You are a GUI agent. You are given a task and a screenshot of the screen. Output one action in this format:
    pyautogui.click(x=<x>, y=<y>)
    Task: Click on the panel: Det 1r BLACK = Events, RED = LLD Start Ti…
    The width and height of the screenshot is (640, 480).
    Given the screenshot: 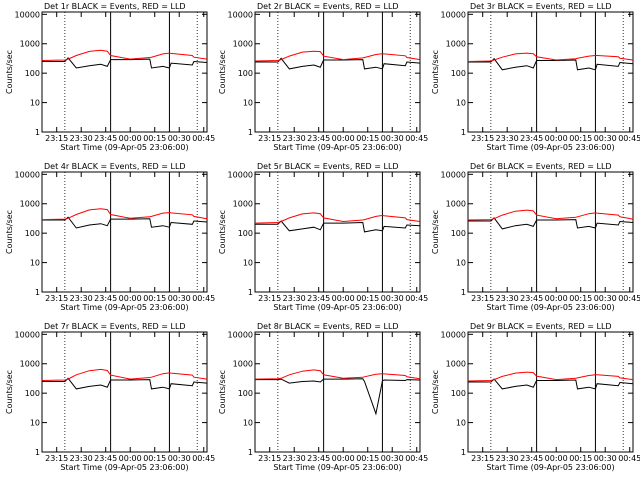 What is the action you would take?
    pyautogui.click(x=110, y=77)
    